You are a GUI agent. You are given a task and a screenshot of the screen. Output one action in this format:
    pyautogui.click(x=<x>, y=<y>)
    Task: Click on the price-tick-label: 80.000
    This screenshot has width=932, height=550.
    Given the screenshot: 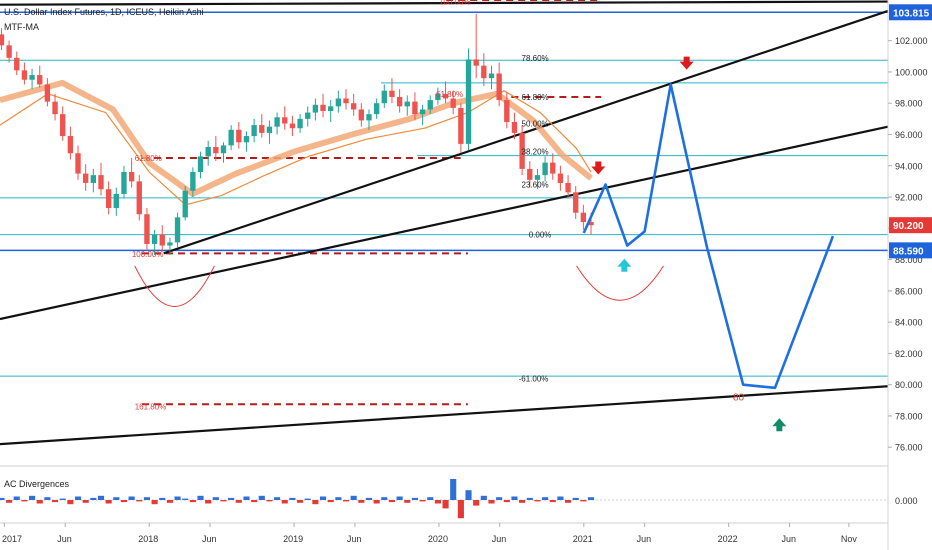 What is the action you would take?
    pyautogui.click(x=909, y=385)
    